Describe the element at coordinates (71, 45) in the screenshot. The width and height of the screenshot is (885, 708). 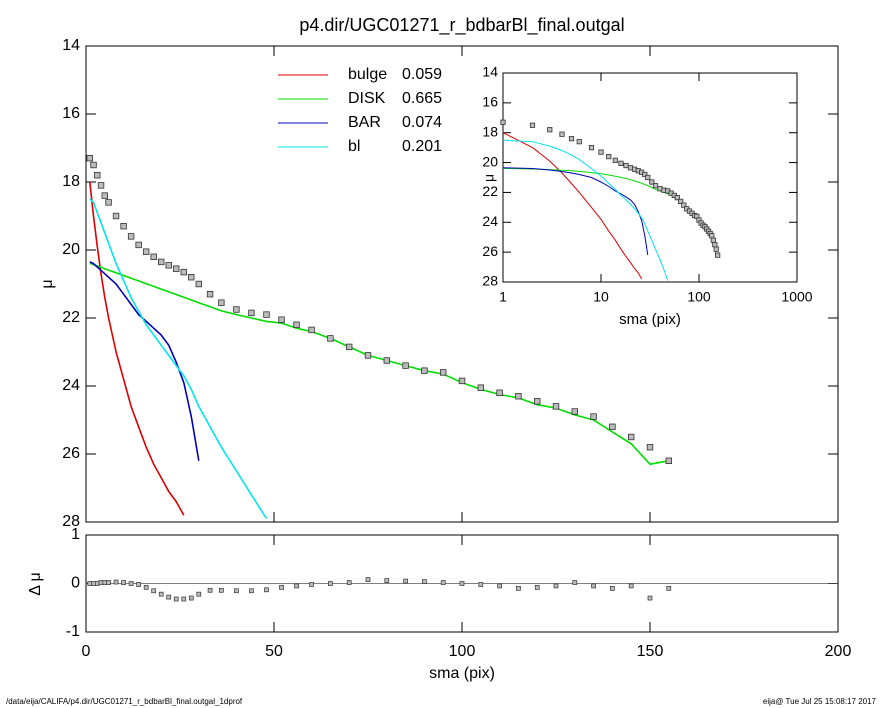
I see `y-tick-label: 14` at that location.